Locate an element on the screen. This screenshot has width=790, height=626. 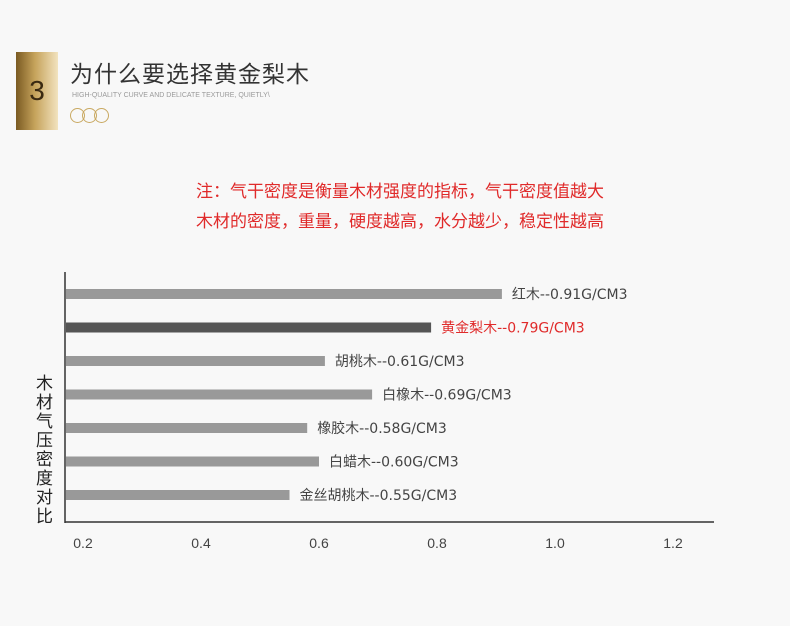
bar-白蜡木 is located at coordinates (192, 461).